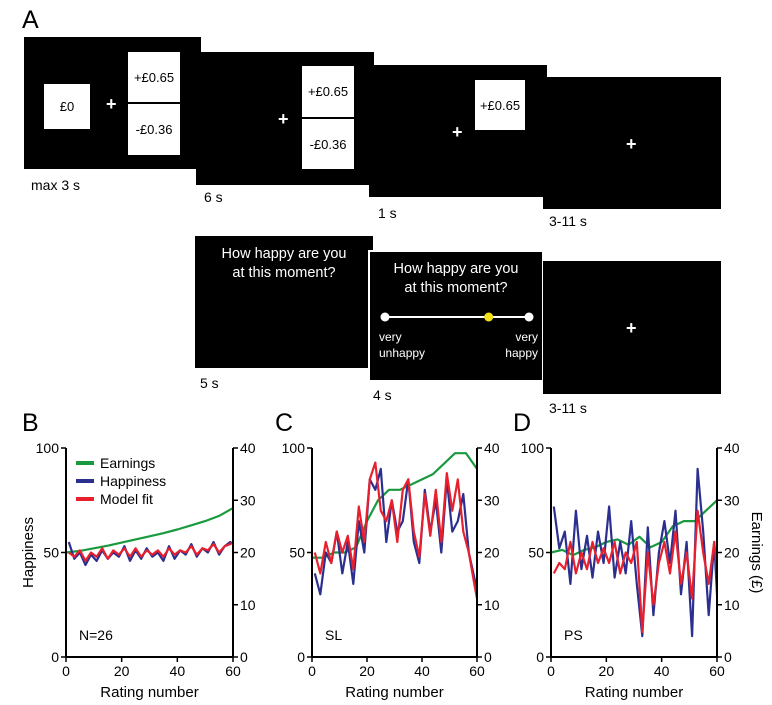  Describe the element at coordinates (96, 635) in the screenshot. I see `chart-annotation: N=26` at that location.